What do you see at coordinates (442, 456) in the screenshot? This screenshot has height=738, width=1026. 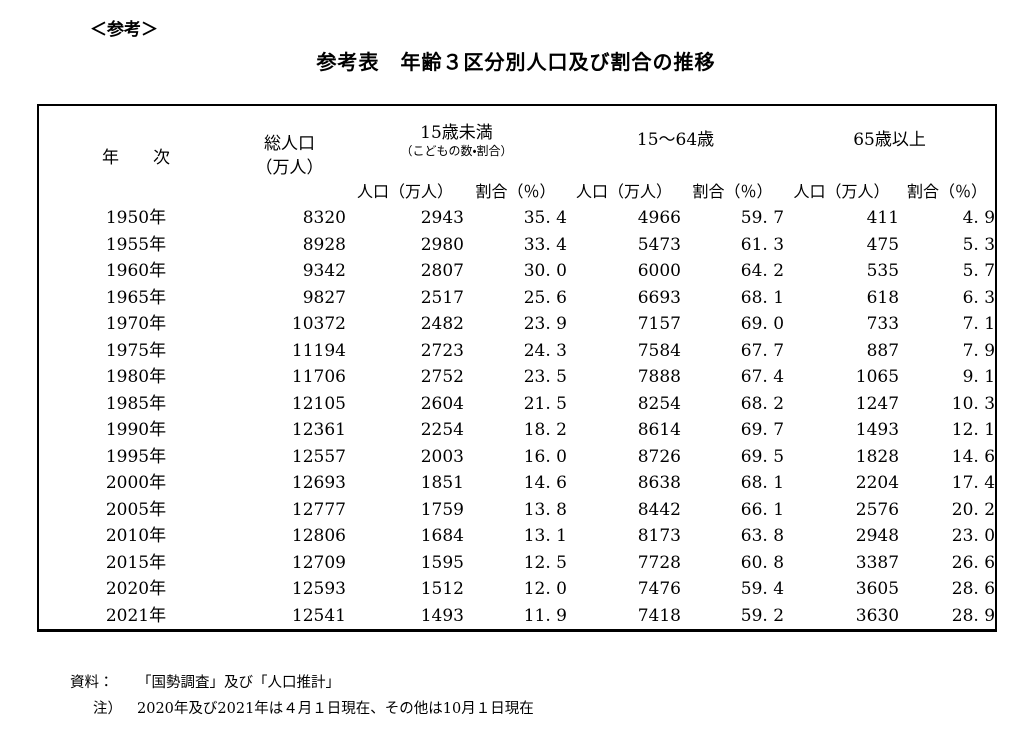 I see `cell-under15-population: 2003` at bounding box center [442, 456].